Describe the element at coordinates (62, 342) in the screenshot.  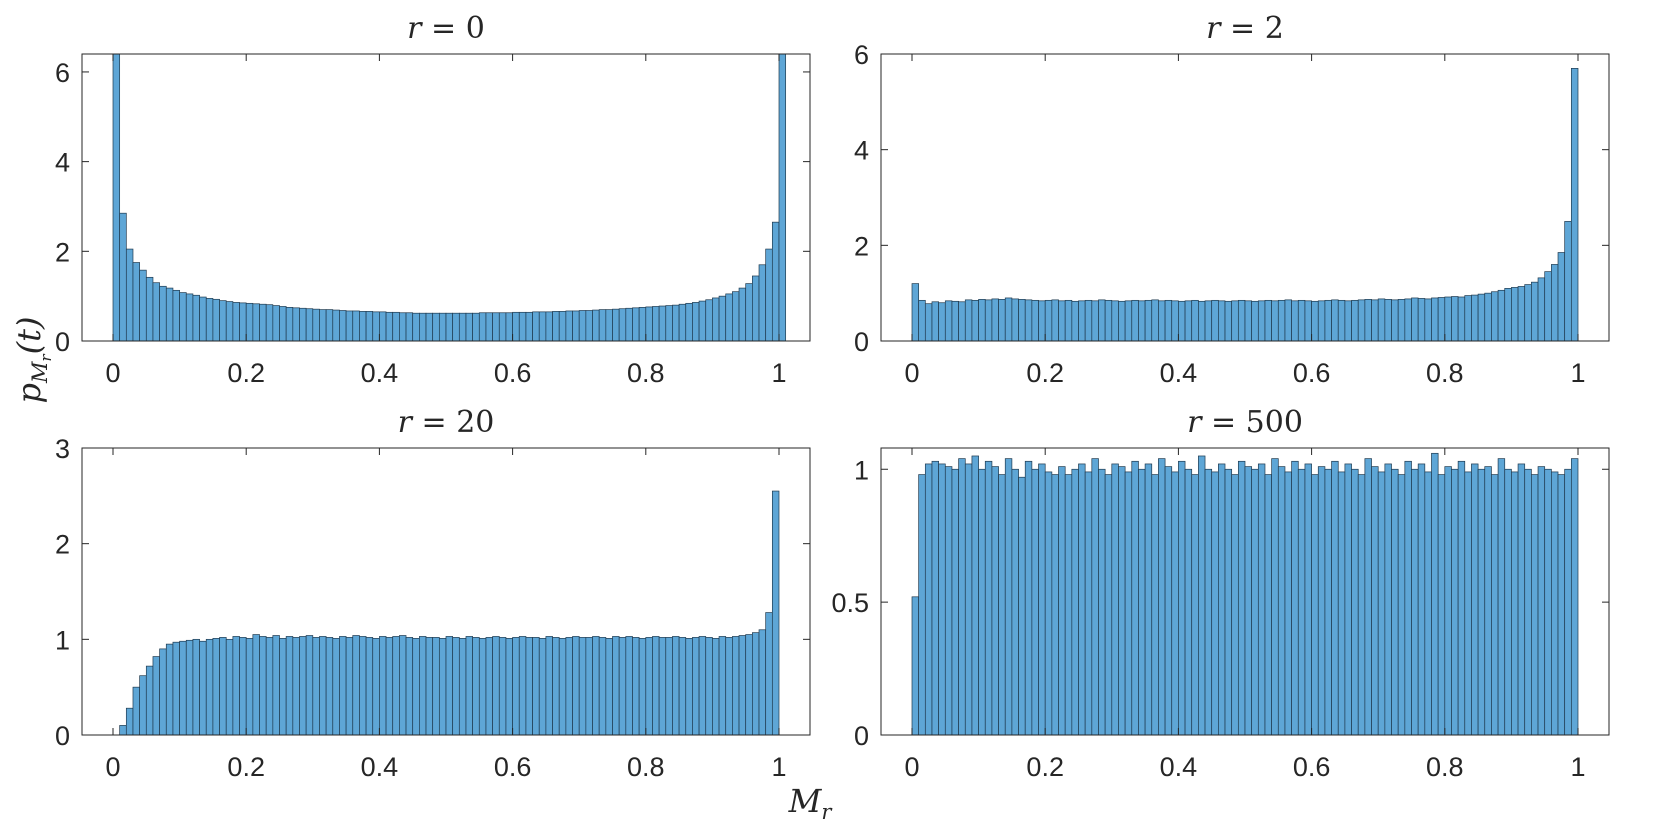
I see `y-tick-label: 0` at that location.